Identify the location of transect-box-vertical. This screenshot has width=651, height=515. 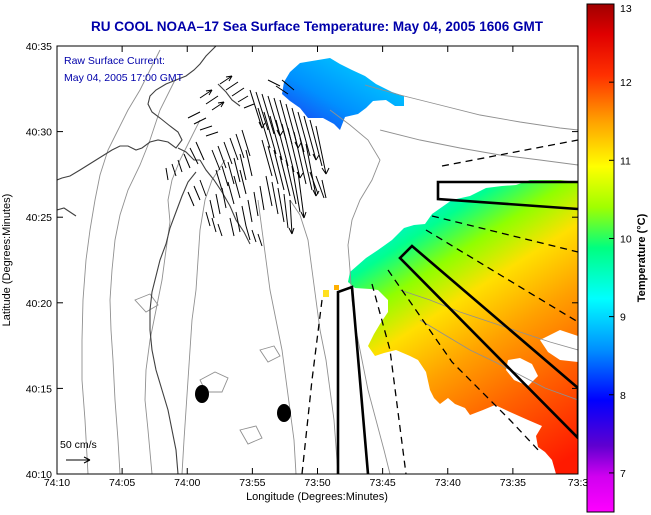
(353, 379).